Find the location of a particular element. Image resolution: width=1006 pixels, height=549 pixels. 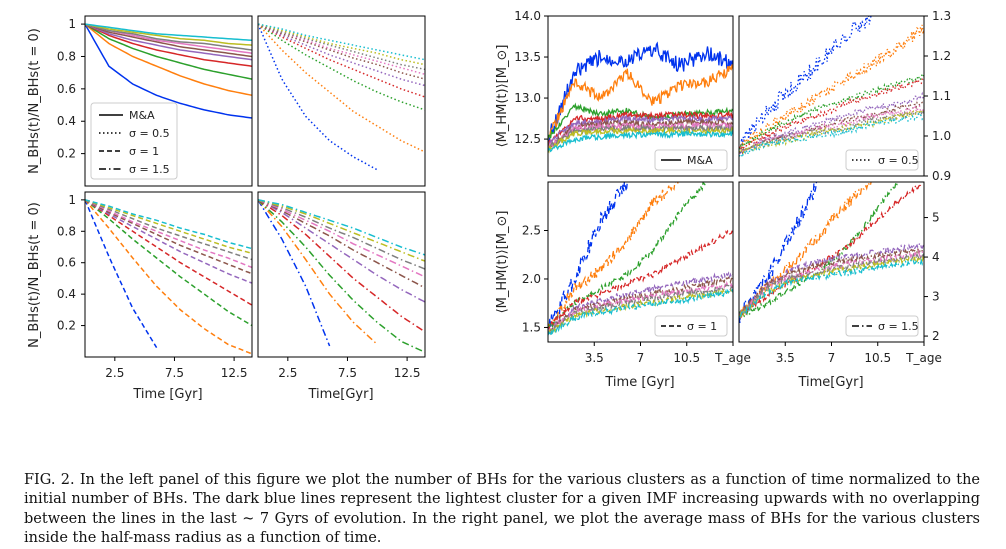

y-axis-label: N_BHs(t)/N_BHs(t = 0) is located at coordinates (34, 275).